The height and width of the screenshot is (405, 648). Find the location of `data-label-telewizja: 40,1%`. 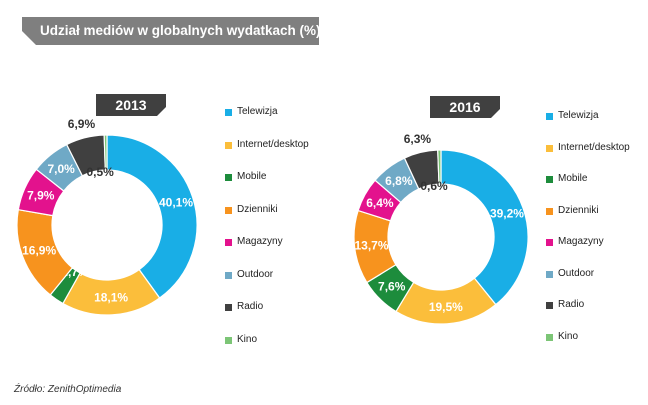

data-label-telewizja: 40,1% is located at coordinates (176, 203).